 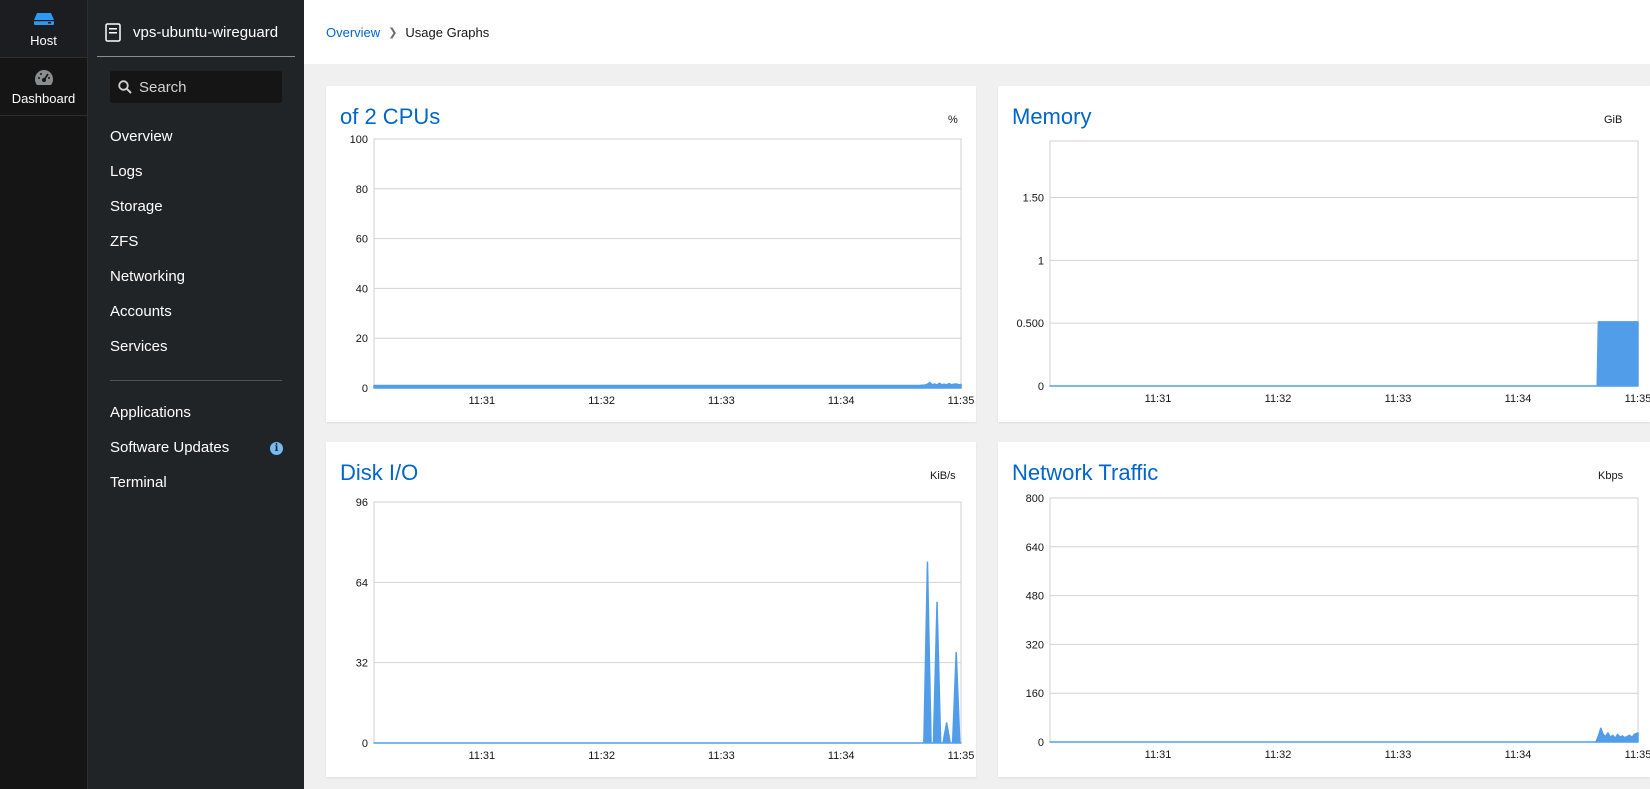 What do you see at coordinates (447, 32) in the screenshot?
I see `breadcrumb-current: Usage Graphs` at bounding box center [447, 32].